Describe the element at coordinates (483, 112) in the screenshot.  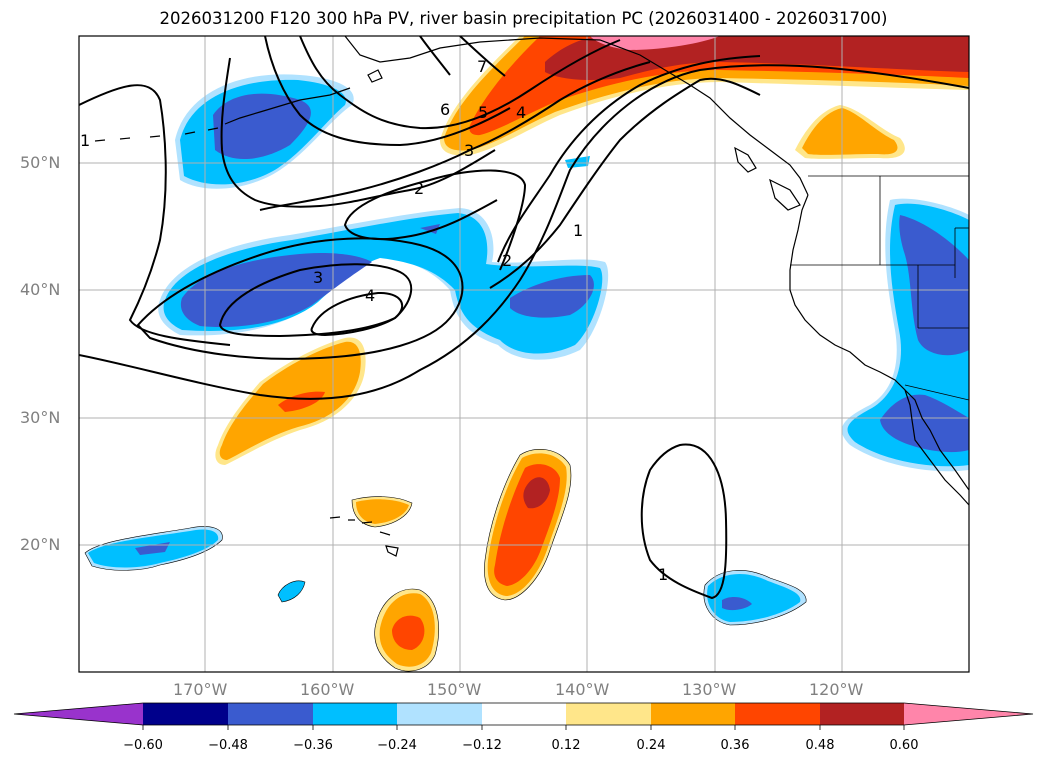
I see `contour-label-5: 5` at that location.